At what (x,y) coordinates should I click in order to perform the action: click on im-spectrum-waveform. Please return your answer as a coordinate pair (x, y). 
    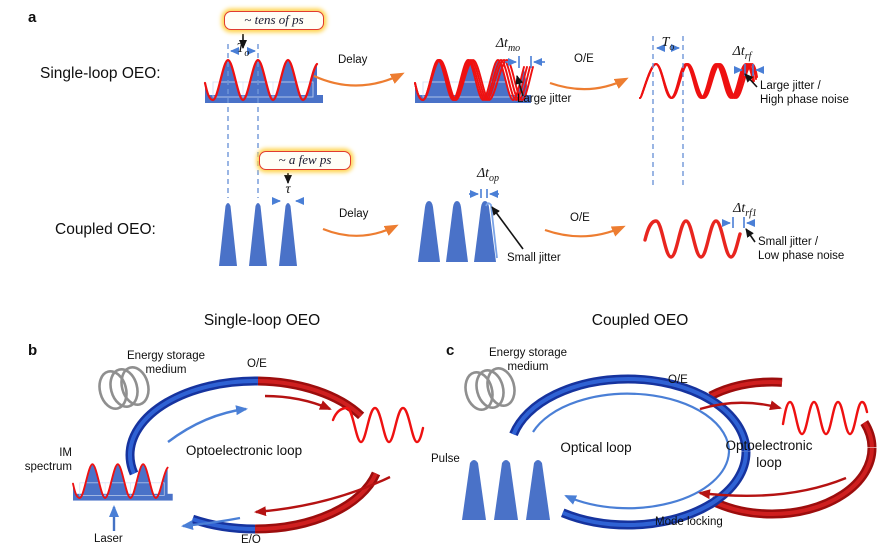
    Looking at the image, I should click on (123, 482).